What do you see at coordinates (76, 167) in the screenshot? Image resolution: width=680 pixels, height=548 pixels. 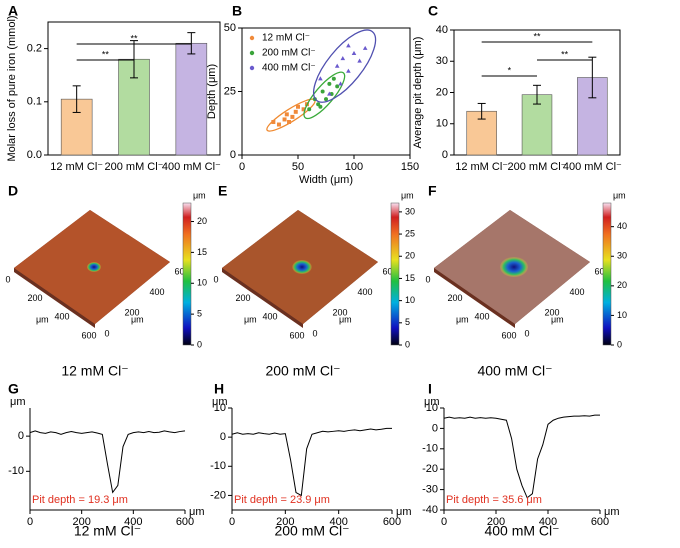 I see `x-tick-label: 12 mM Cl⁻` at bounding box center [76, 167].